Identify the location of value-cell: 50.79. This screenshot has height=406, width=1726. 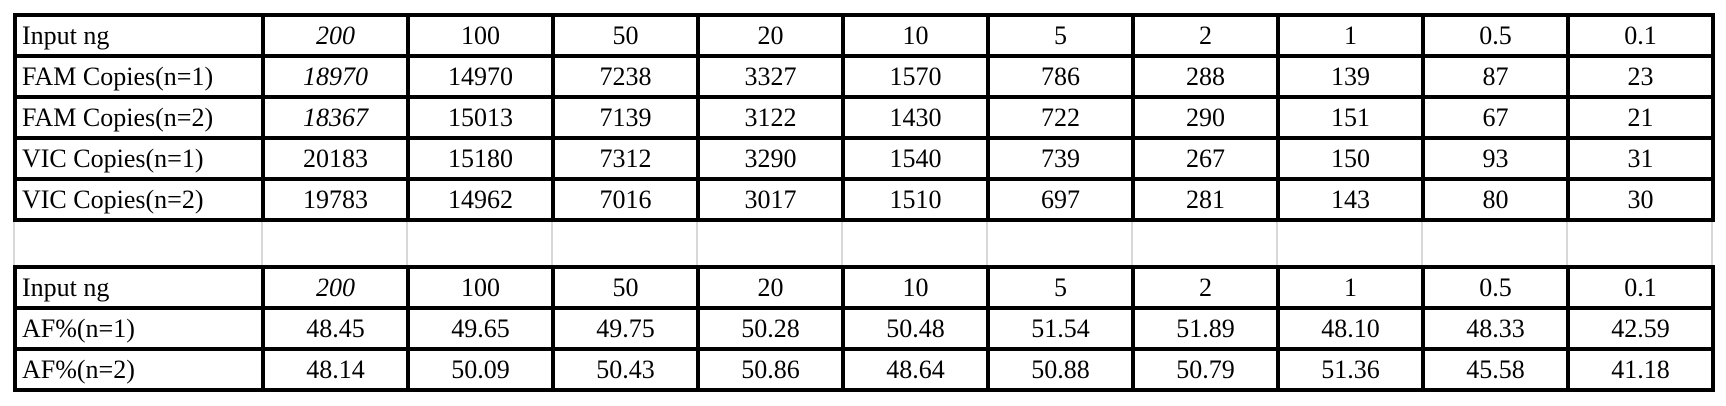
(1205, 369).